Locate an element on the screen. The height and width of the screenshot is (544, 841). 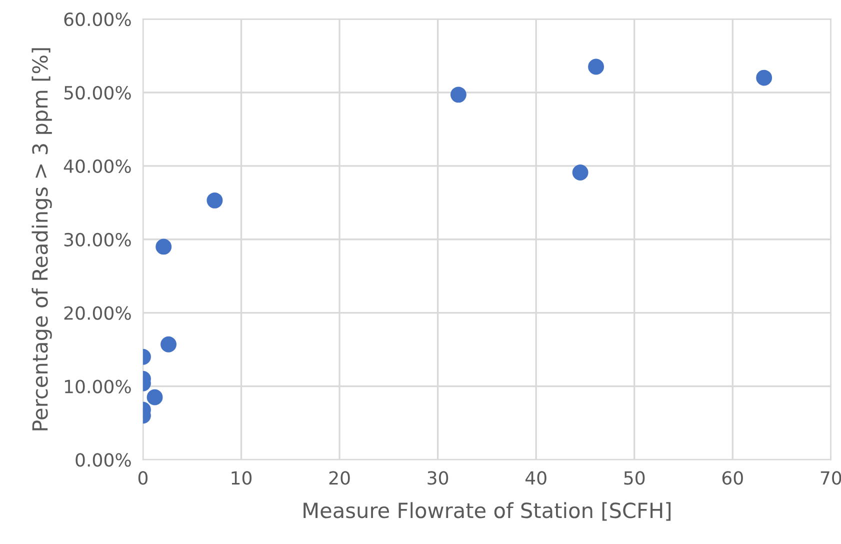
y-axis-title: Percentage of Readings > 3 ppm [%] is located at coordinates (42, 239).